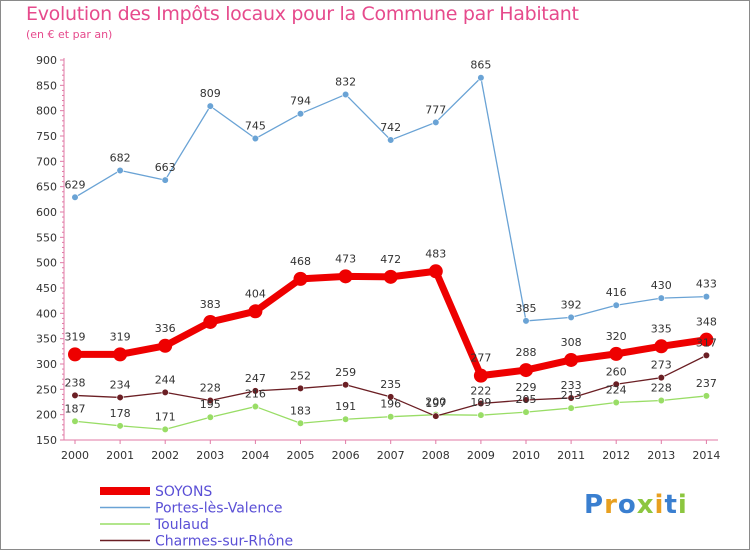  Describe the element at coordinates (636, 505) in the screenshot. I see `proxiti-logo: Proxiti` at that location.